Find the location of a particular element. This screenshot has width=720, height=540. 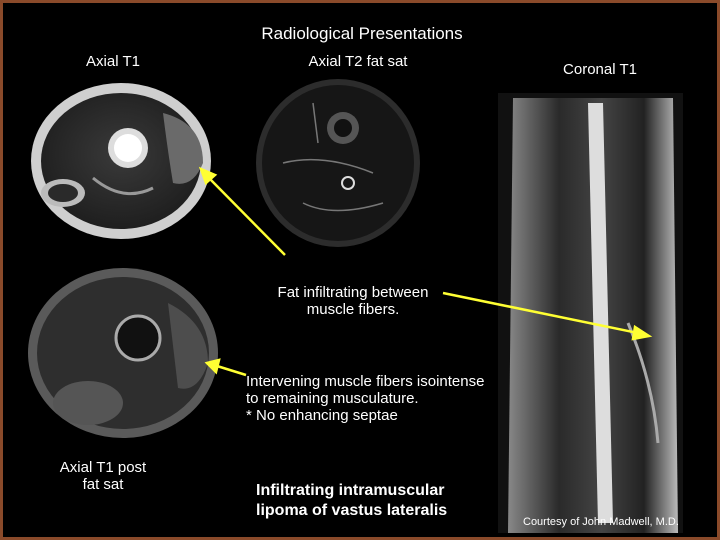

axial-t2-image is located at coordinates (338, 163).